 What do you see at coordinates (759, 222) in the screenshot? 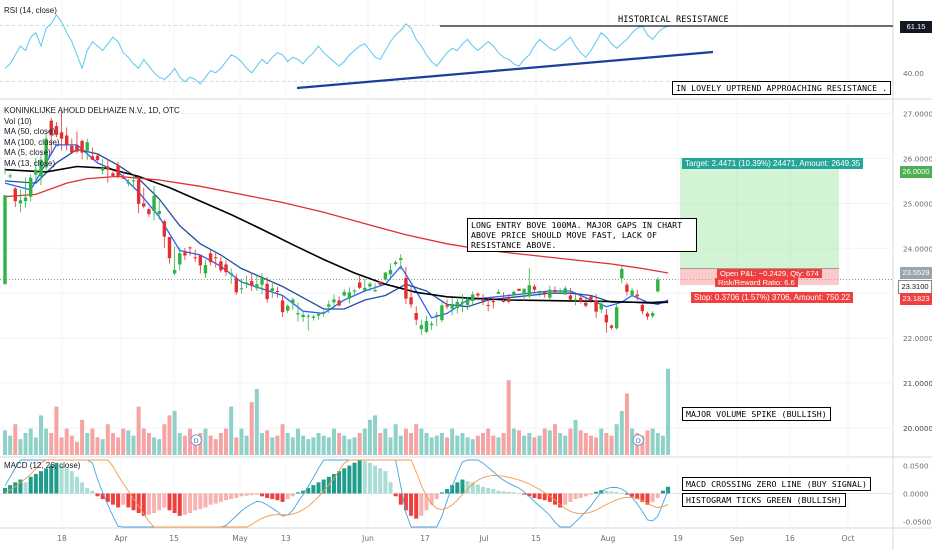
I see `position-tool` at bounding box center [759, 222].